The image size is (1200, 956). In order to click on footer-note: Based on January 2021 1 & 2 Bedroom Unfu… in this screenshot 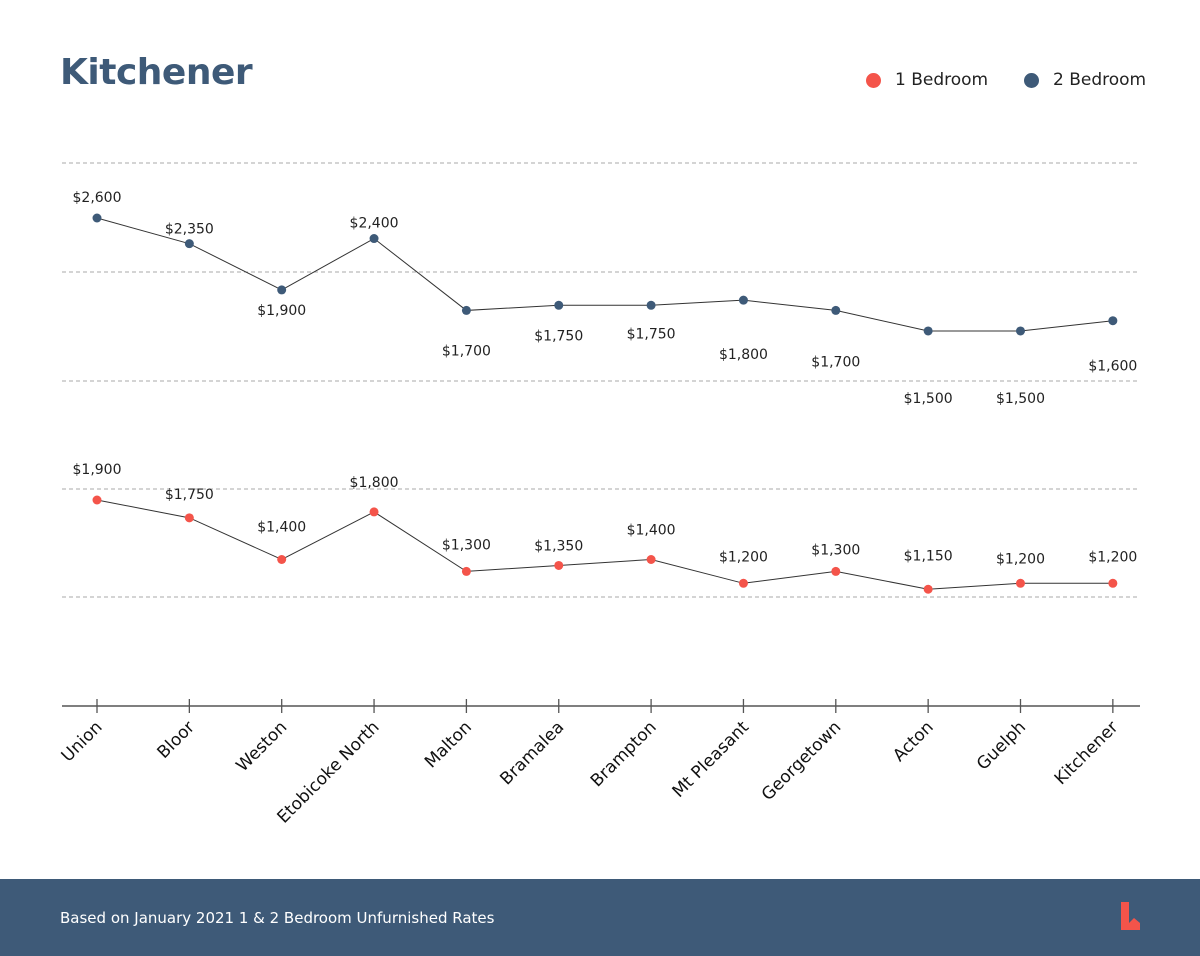, I will do `click(277, 918)`.